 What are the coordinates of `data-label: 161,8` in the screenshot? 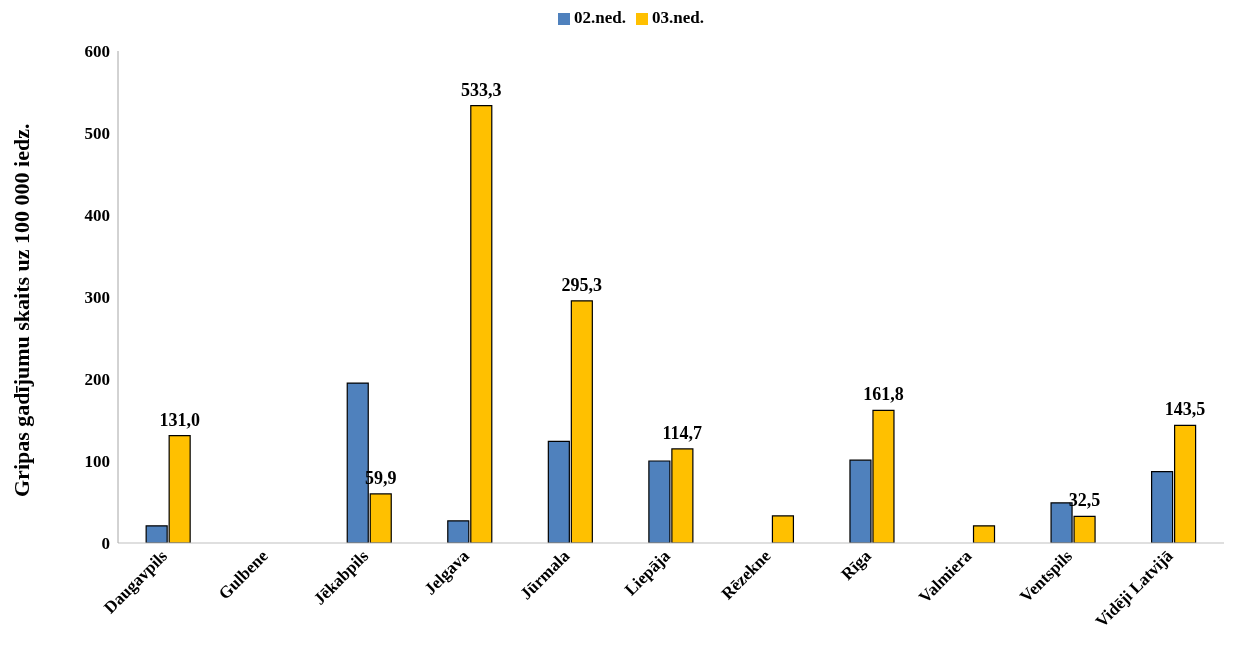 It's located at (883, 394).